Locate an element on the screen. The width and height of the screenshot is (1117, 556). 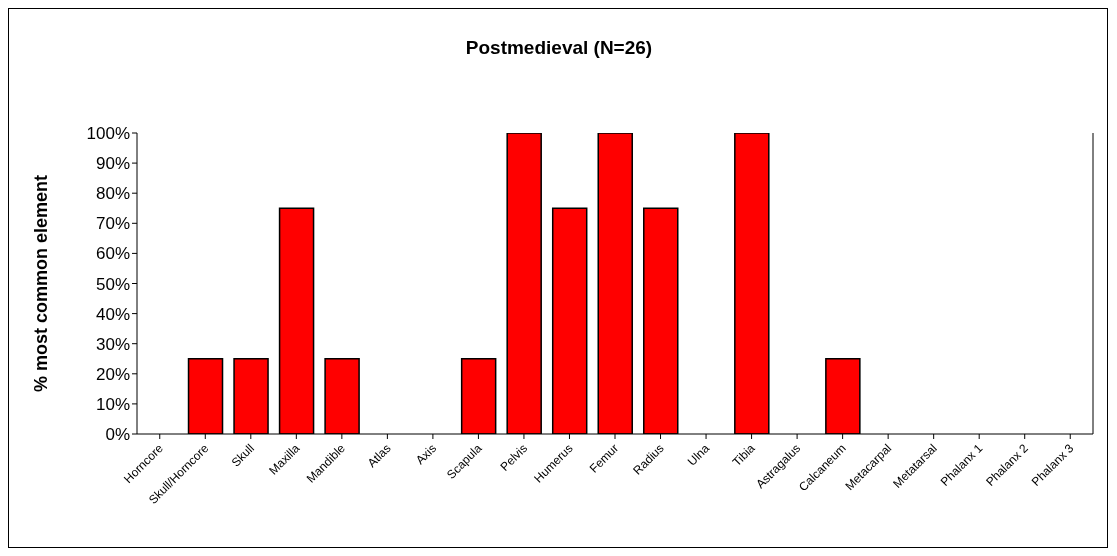
y-tick-label: 100% is located at coordinates (108, 134).